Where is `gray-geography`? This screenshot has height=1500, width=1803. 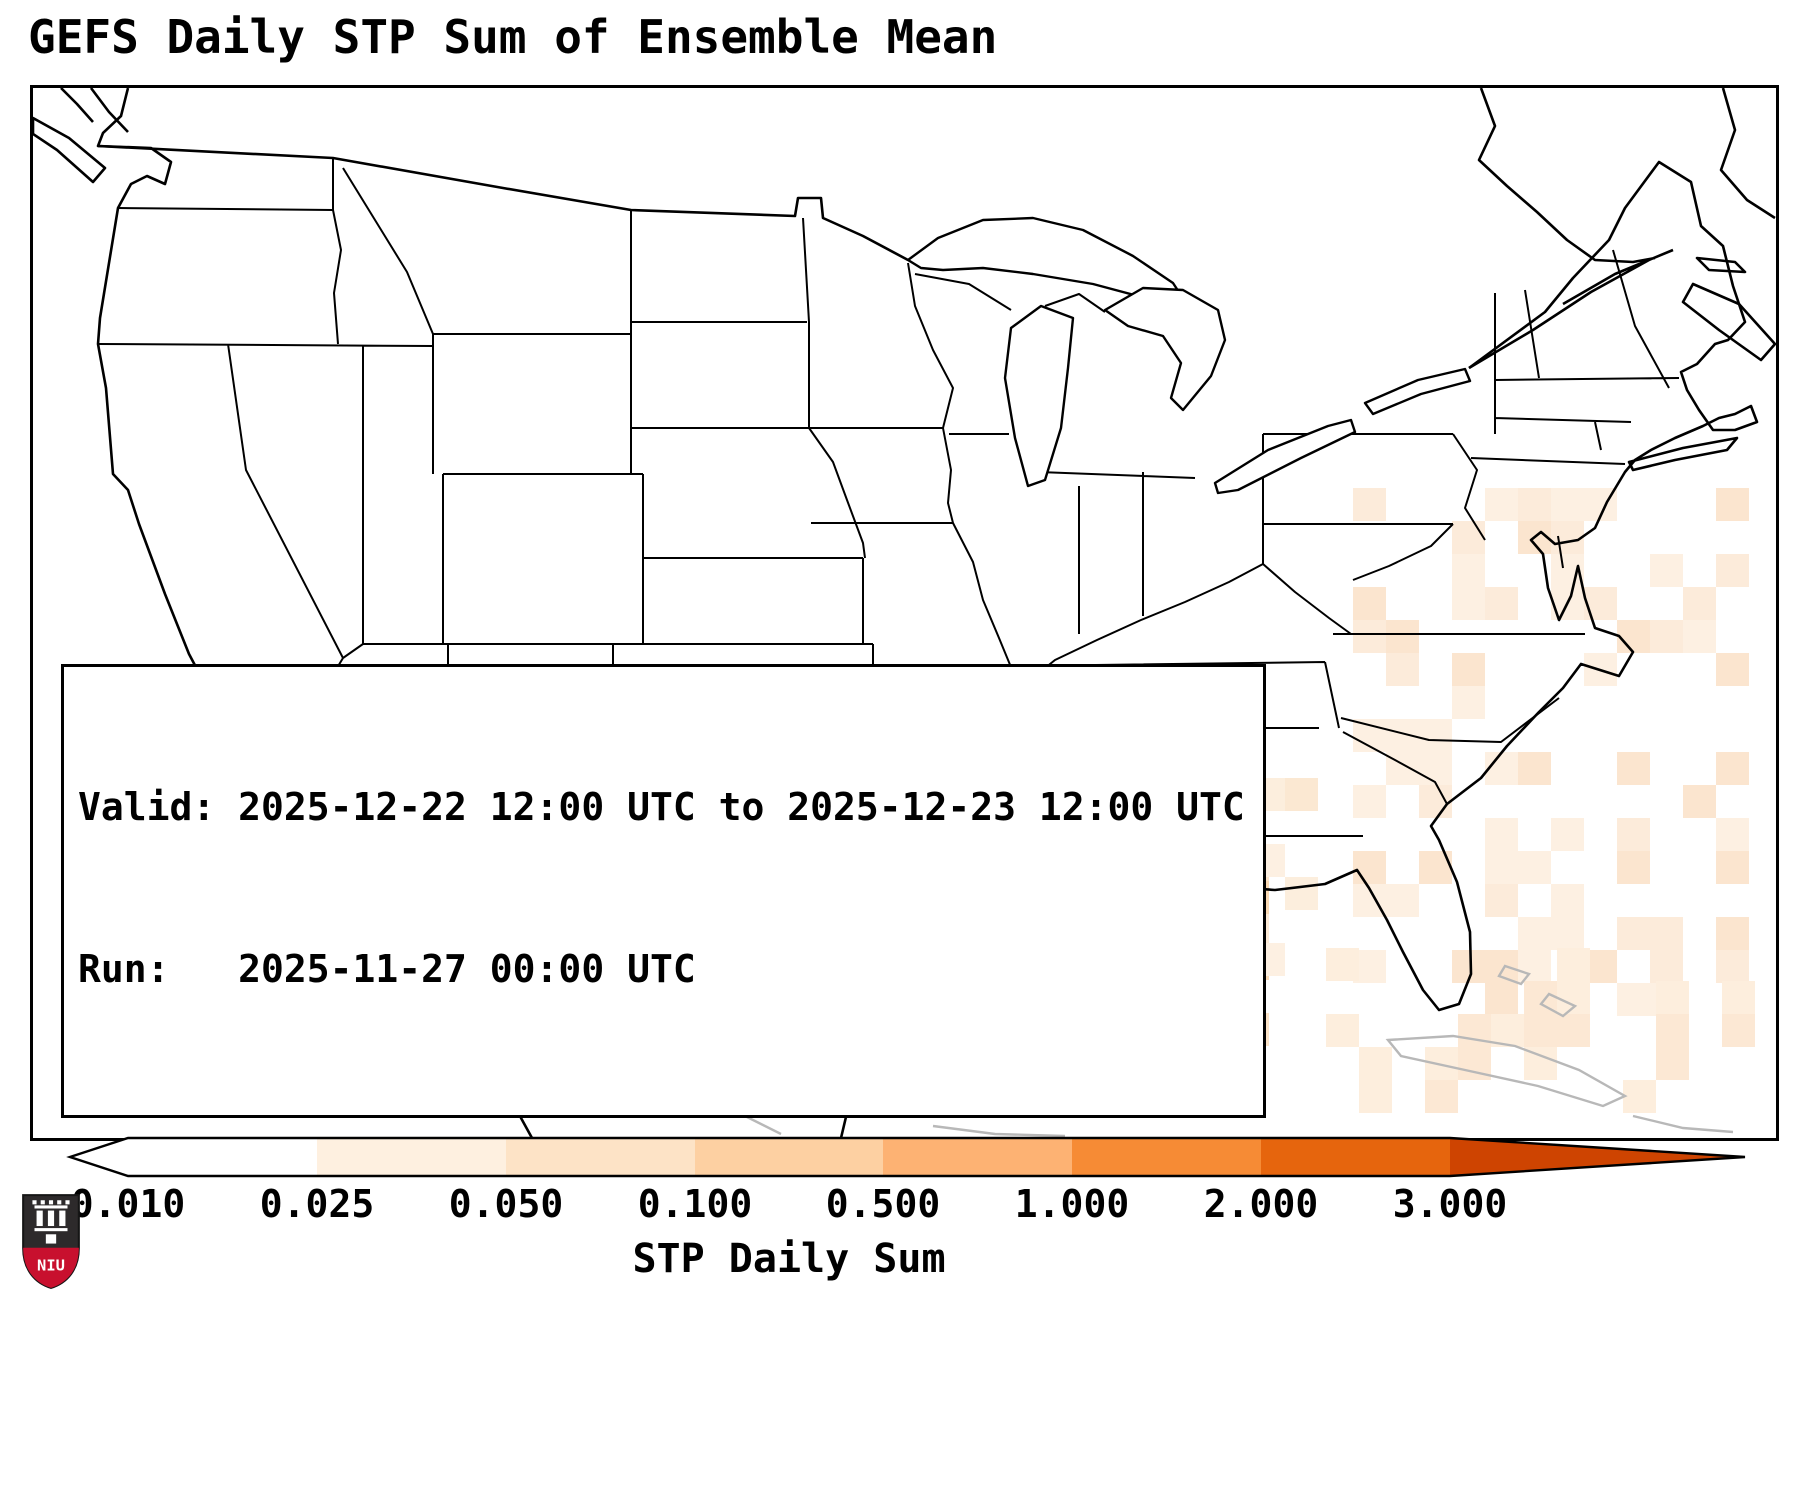 gray-geography is located at coordinates (1192, 1051).